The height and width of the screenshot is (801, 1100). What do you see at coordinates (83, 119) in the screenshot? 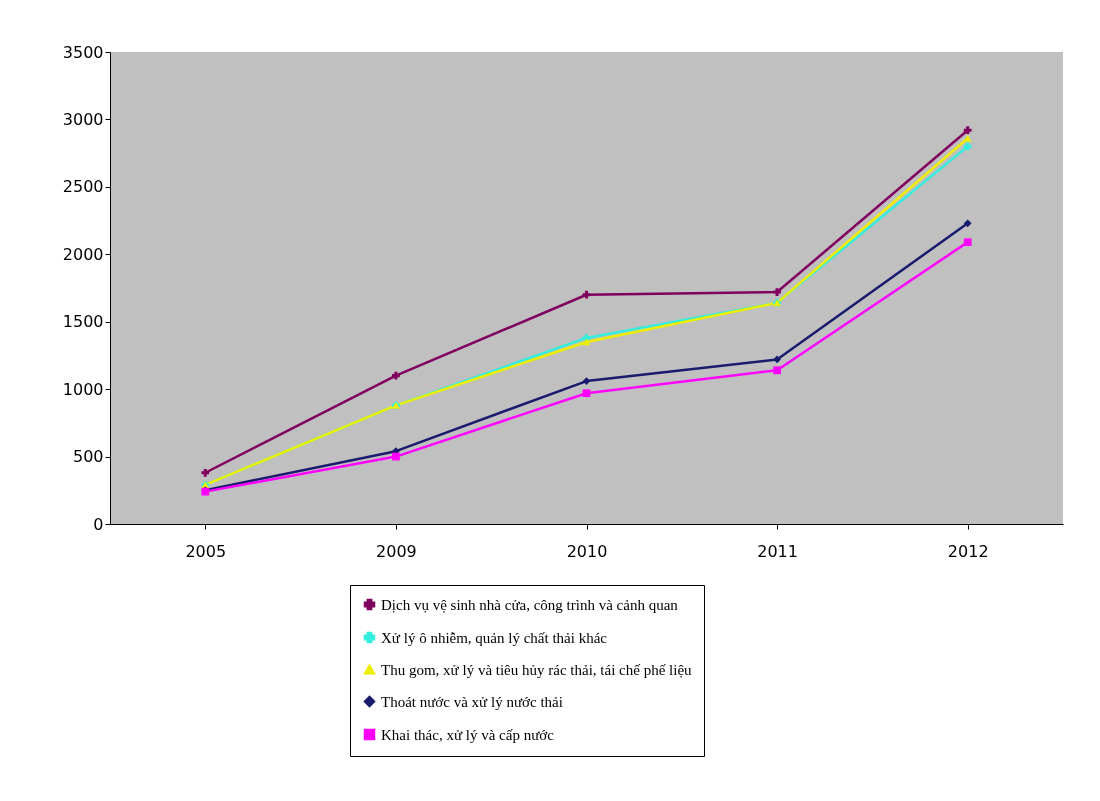
I see `y-tick-label: 3000` at bounding box center [83, 119].